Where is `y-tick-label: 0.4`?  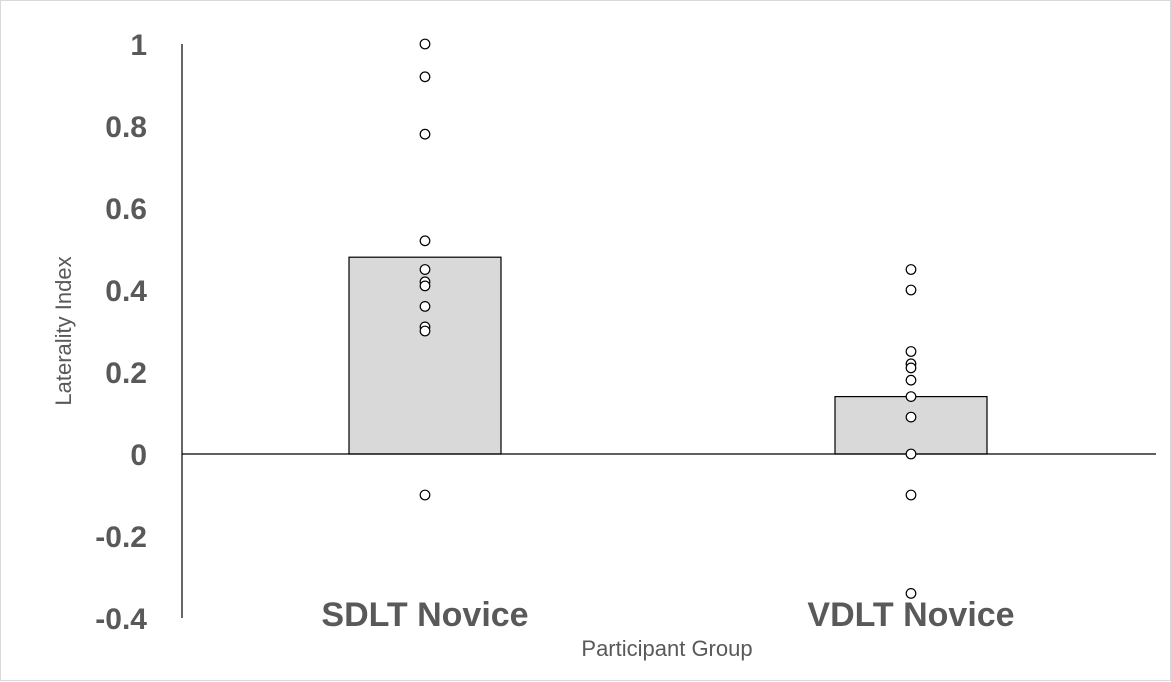
y-tick-label: 0.4 is located at coordinates (126, 291).